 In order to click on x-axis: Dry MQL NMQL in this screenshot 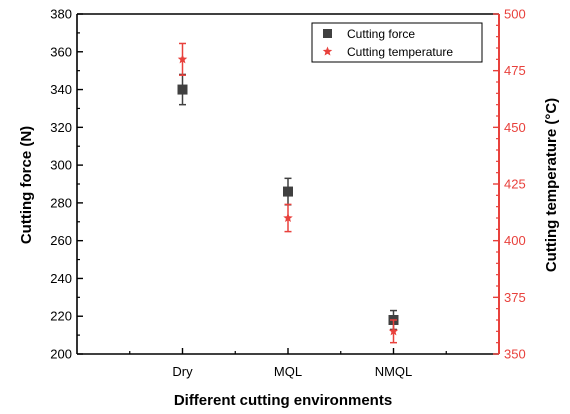, I will do `click(288, 363)`.